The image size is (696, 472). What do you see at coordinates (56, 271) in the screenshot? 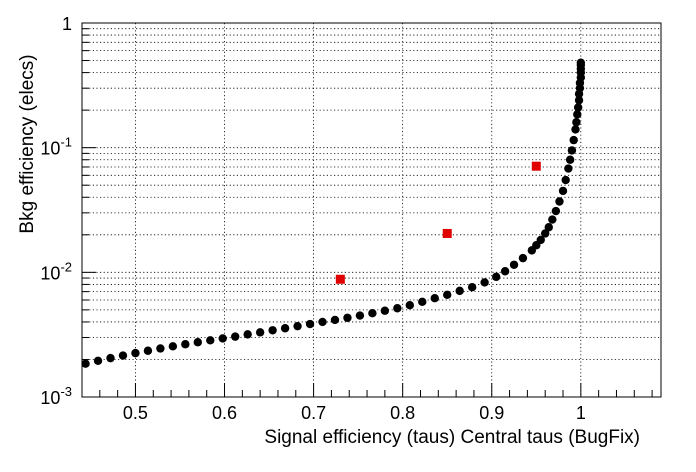
I see `y-tick-label: 10⁻²` at bounding box center [56, 271].